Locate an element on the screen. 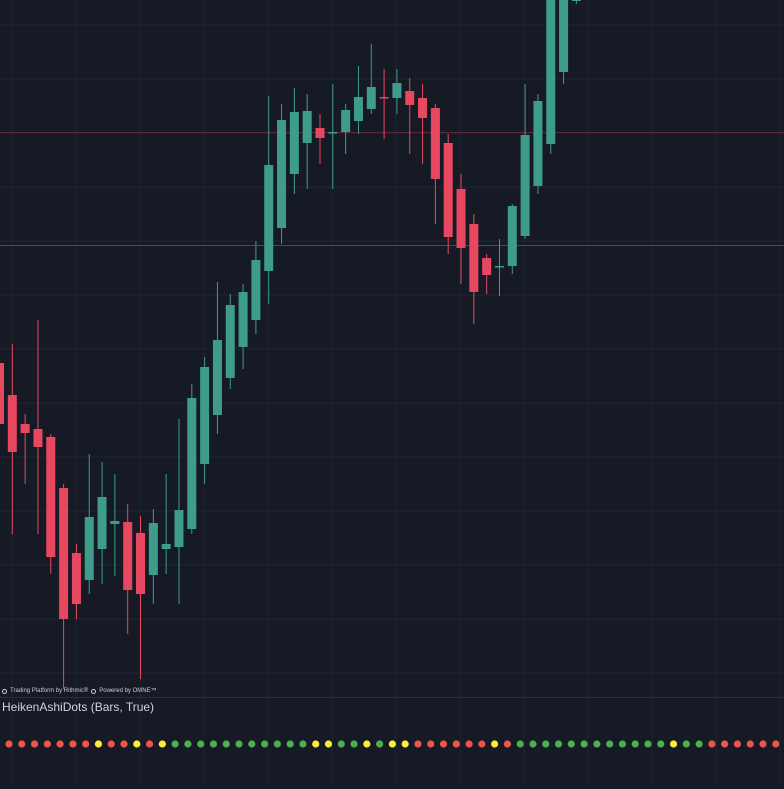 The height and width of the screenshot is (789, 784). rithmic-logo-icon is located at coordinates (4, 691).